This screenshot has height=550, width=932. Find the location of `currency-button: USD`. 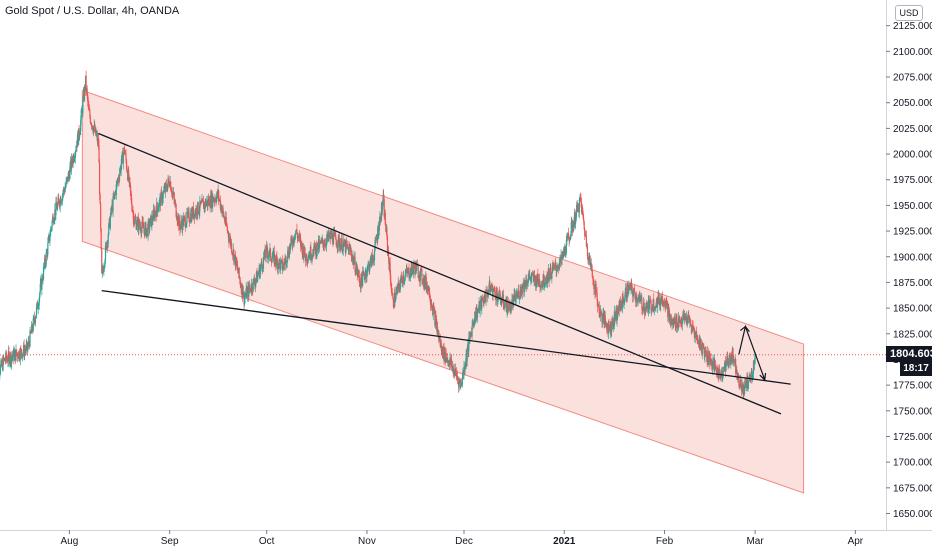

currency-button: USD is located at coordinates (909, 13).